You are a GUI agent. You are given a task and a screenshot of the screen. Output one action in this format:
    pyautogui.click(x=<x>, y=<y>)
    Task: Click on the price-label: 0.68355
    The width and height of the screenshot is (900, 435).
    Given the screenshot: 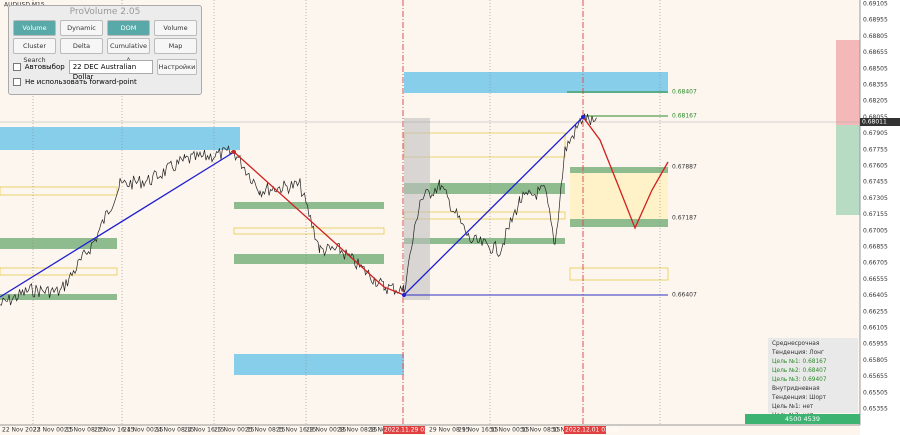 What is the action you would take?
    pyautogui.click(x=875, y=85)
    